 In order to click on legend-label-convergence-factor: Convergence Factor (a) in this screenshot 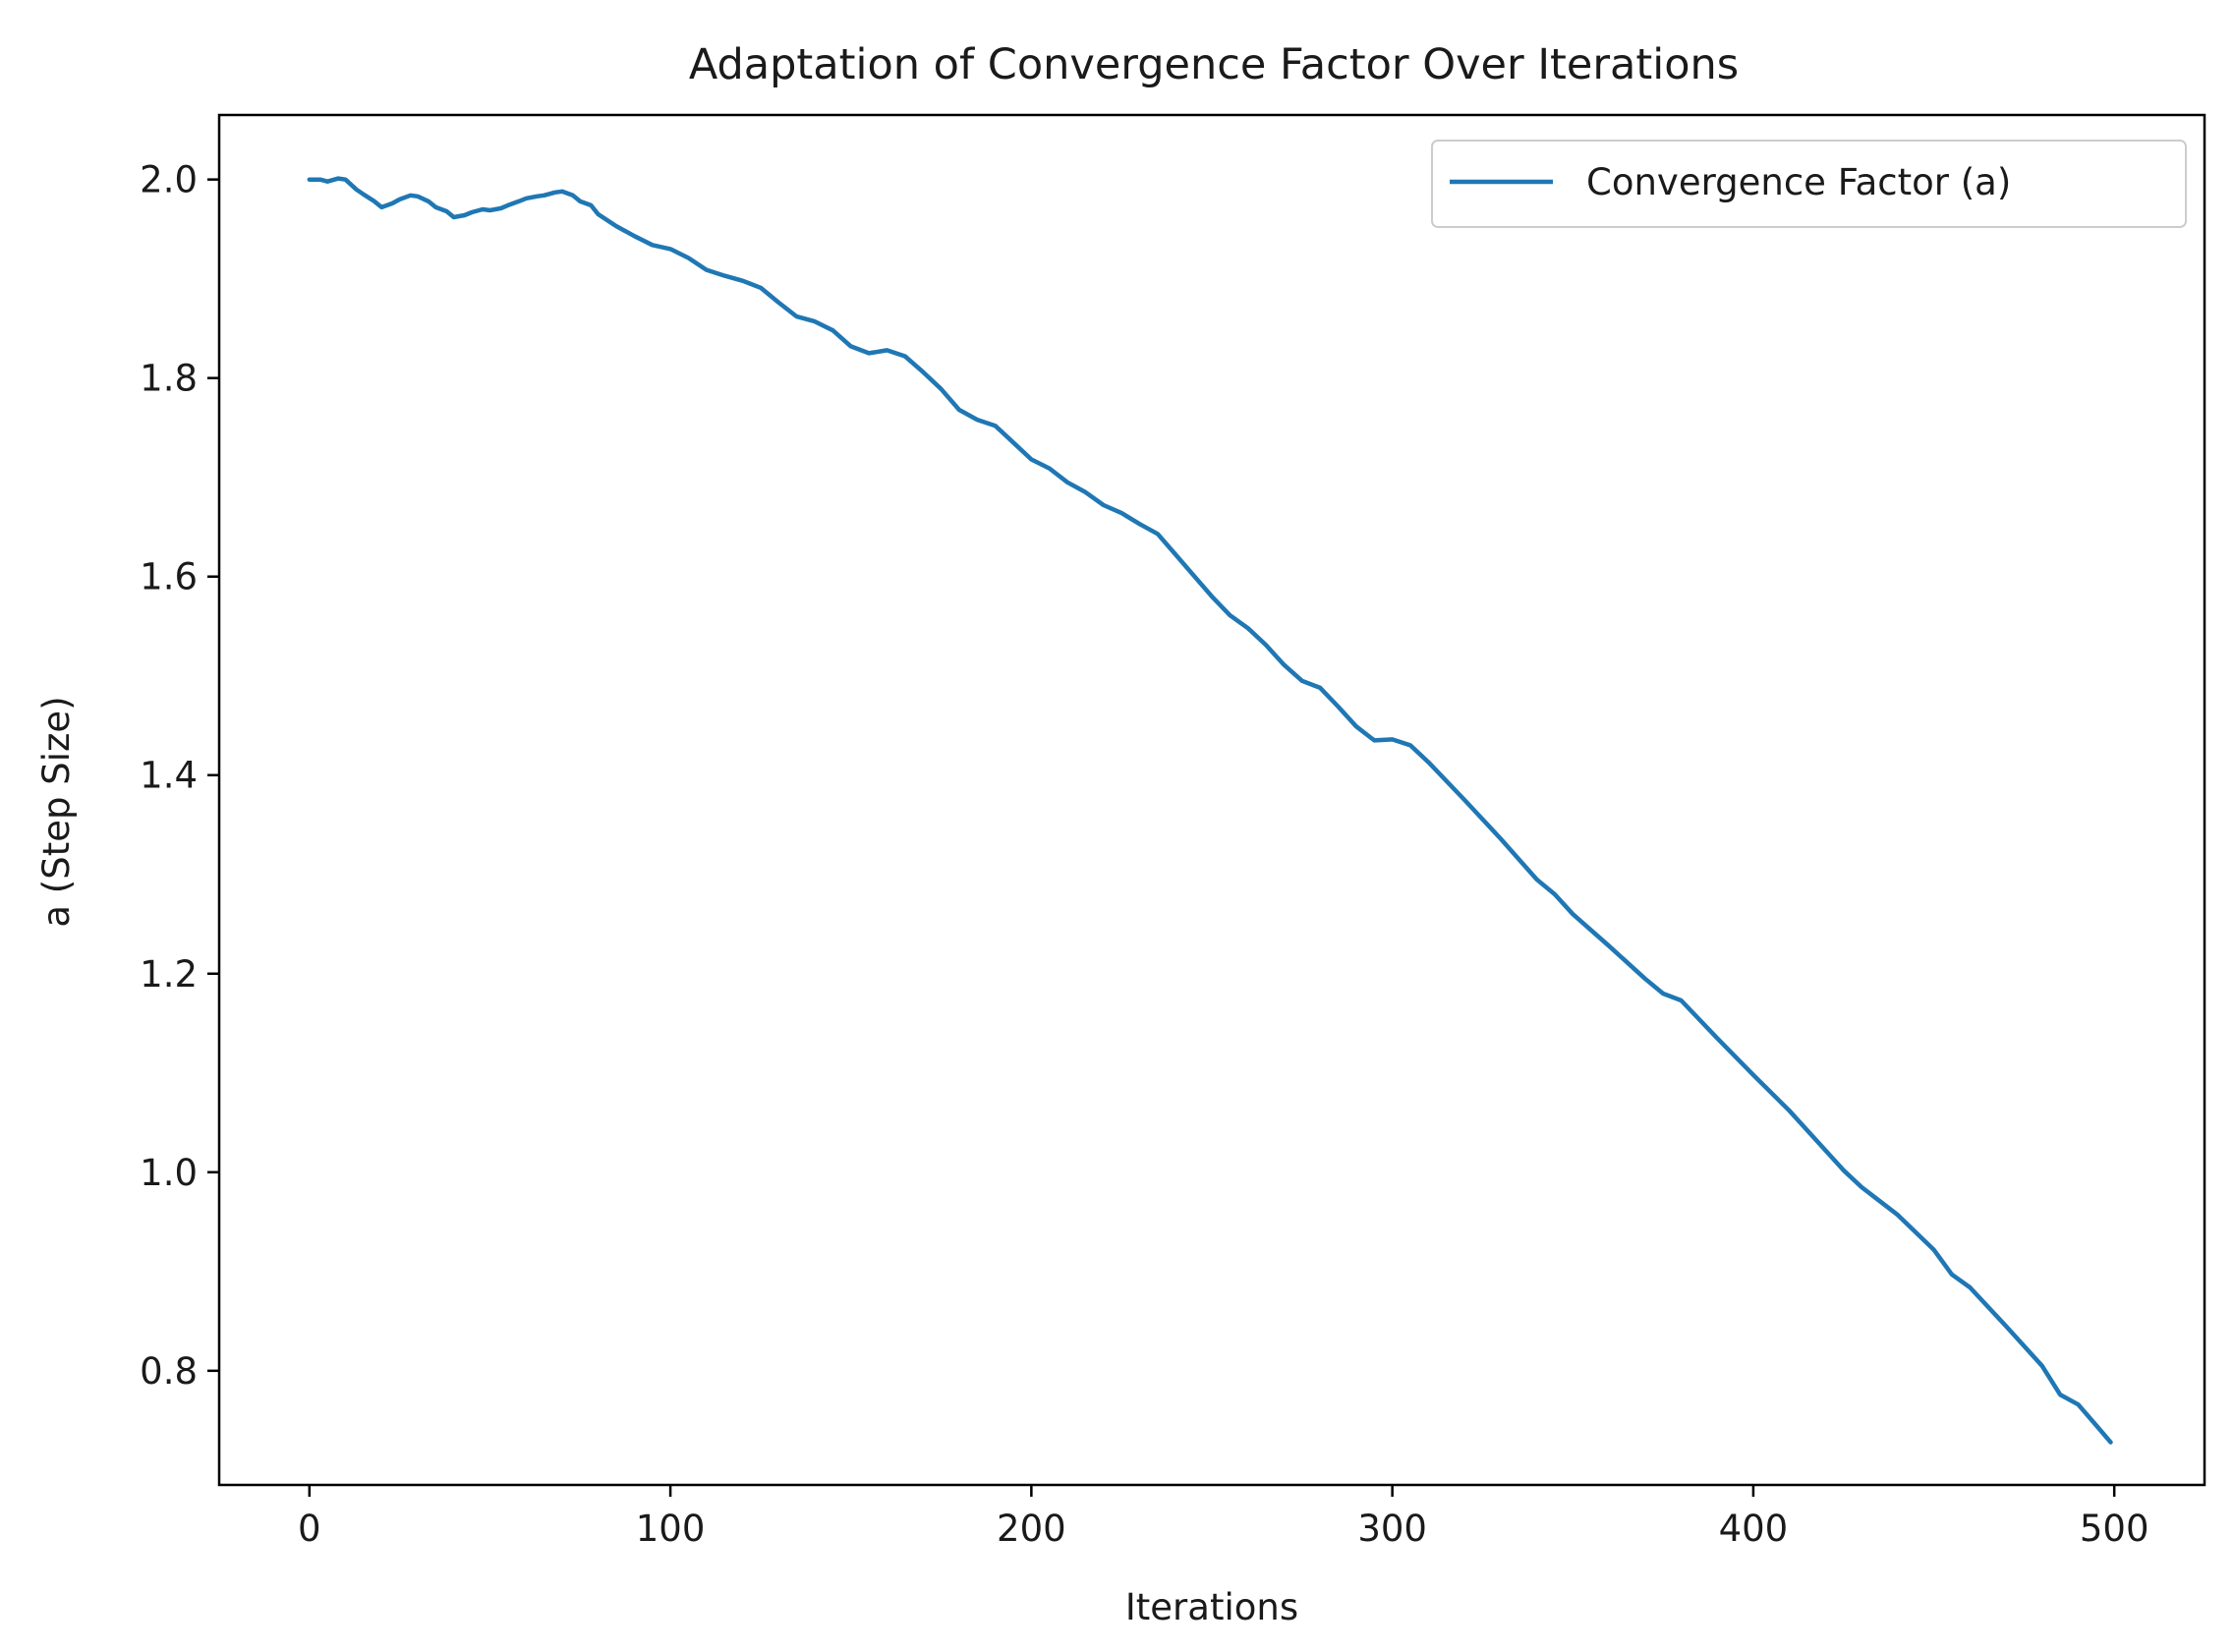, I will do `click(1798, 182)`.